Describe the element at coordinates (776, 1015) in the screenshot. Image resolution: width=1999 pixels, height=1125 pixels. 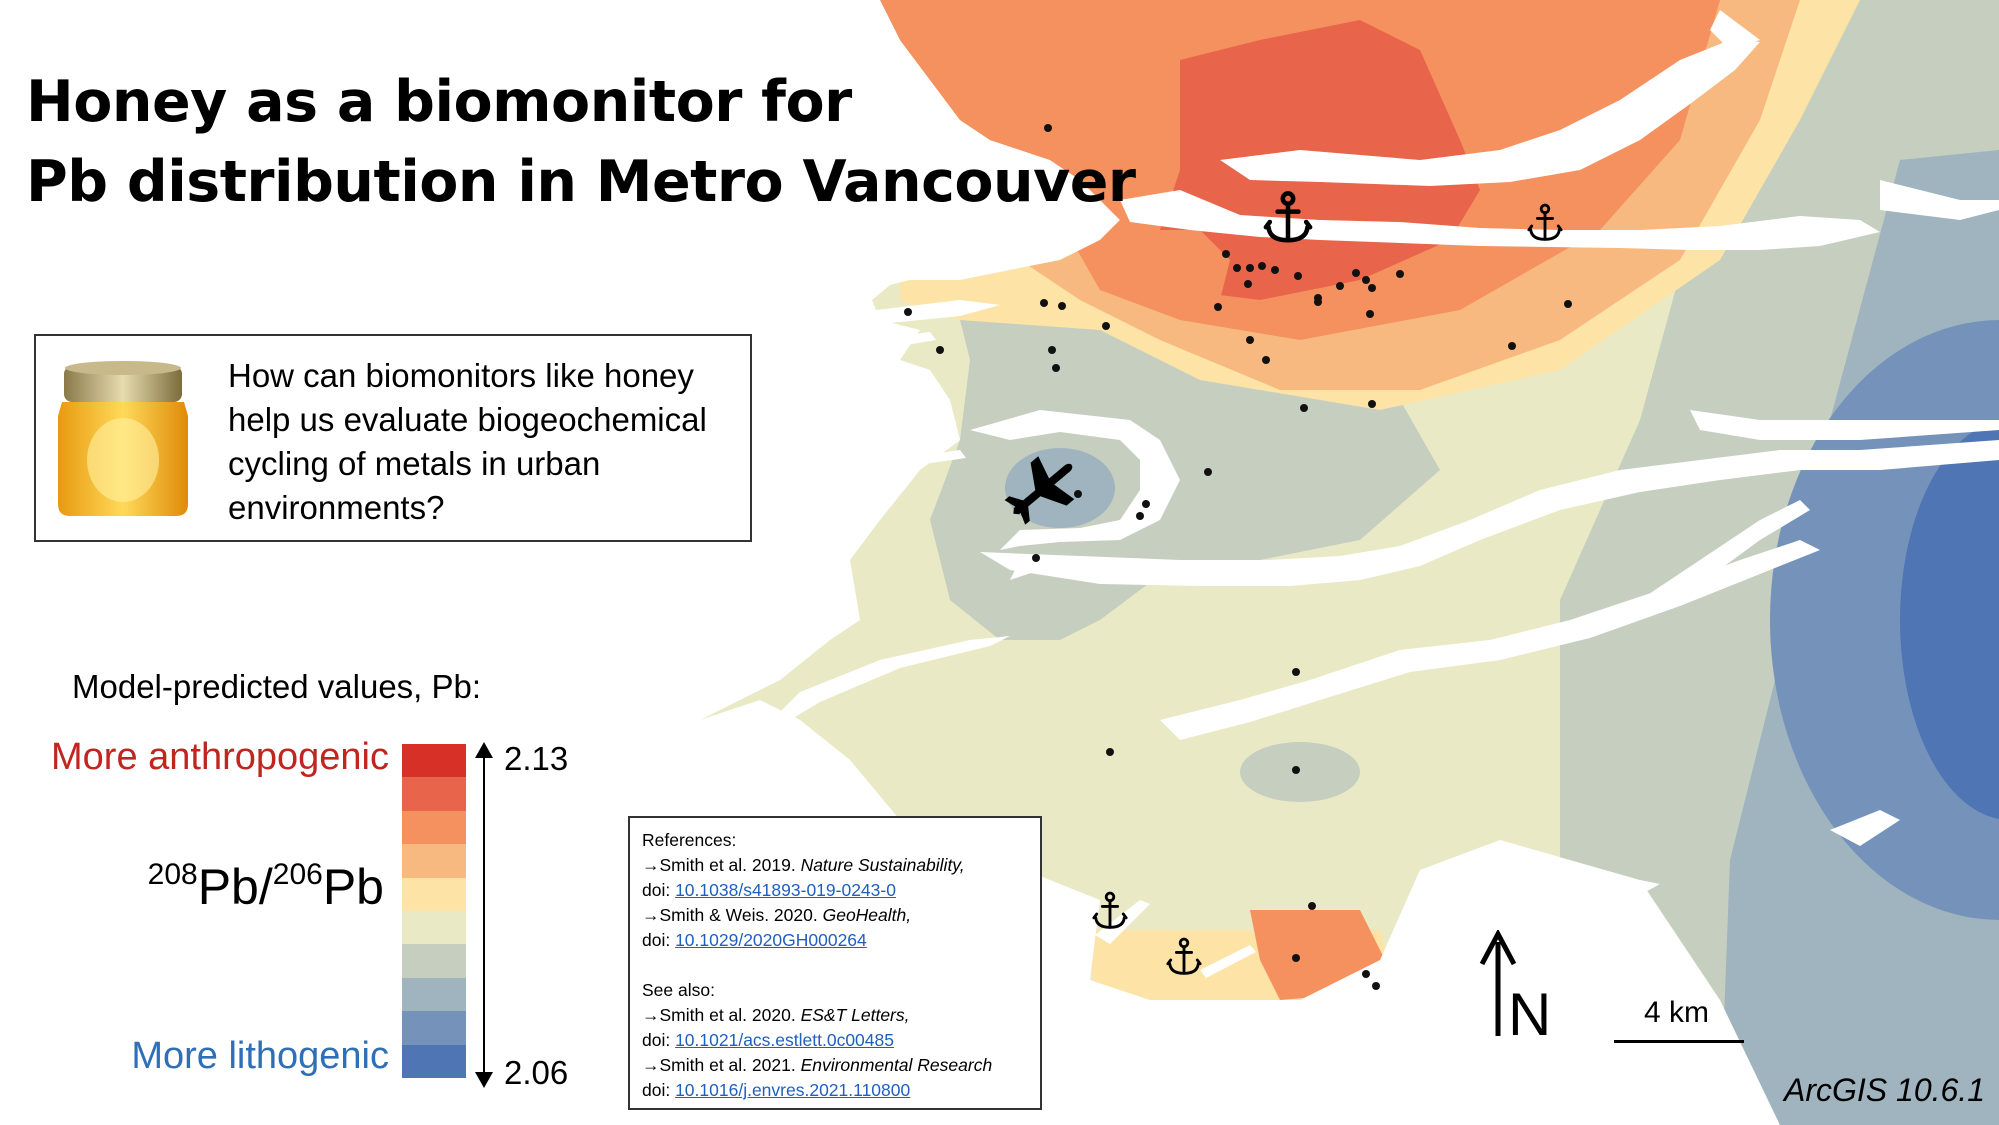
I see `reference-citation: →Smith et al. 2020. ES&T Letters,` at that location.